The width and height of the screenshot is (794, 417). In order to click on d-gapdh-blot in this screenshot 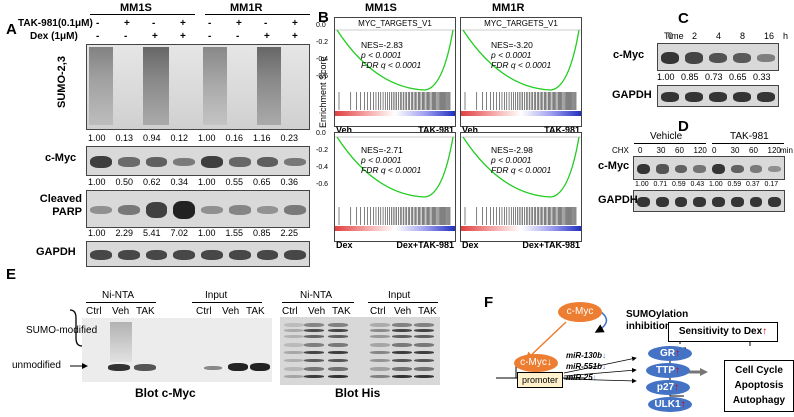, I will do `click(709, 201)`.